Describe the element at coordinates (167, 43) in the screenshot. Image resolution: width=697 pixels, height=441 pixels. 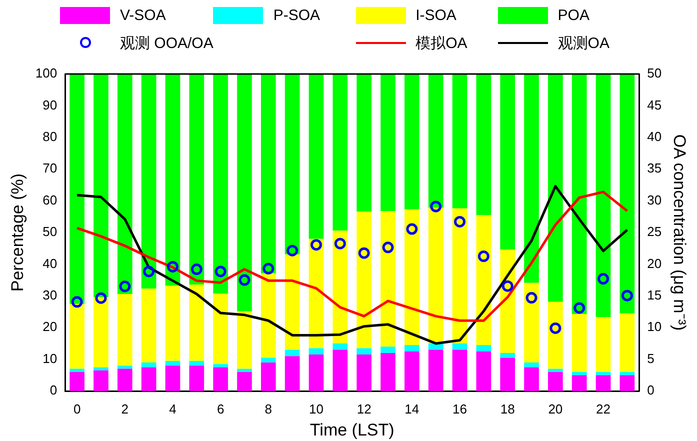
I see `legend-label: 观测 OOA/OA` at that location.